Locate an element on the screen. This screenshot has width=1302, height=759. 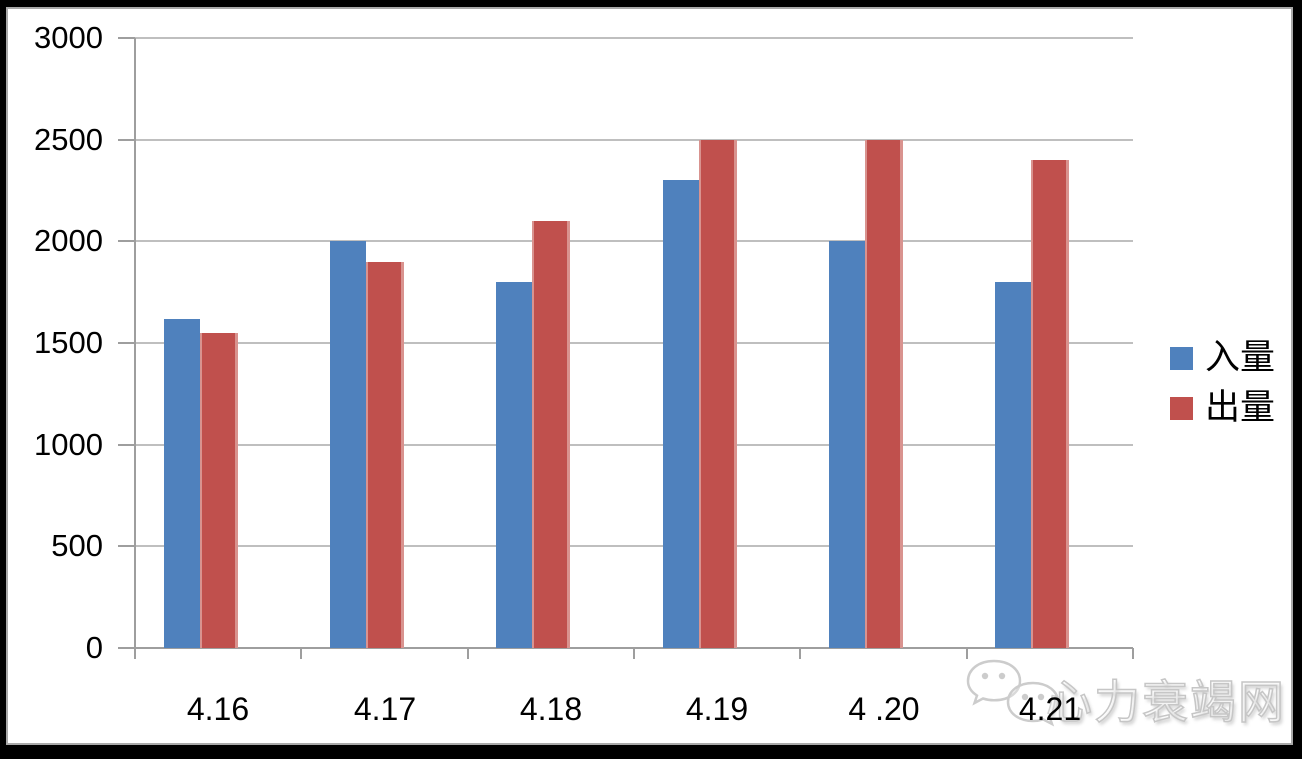
y-axis-line is located at coordinates (135, 348).